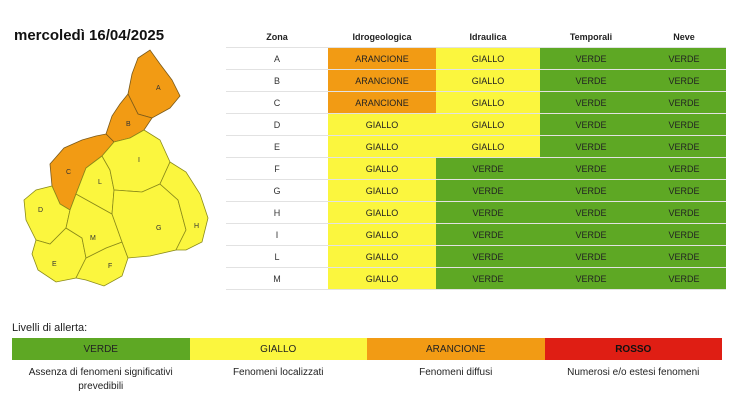 Image resolution: width=740 pixels, height=416 pixels. Describe the element at coordinates (277, 256) in the screenshot. I see `zone-cell: L` at that location.